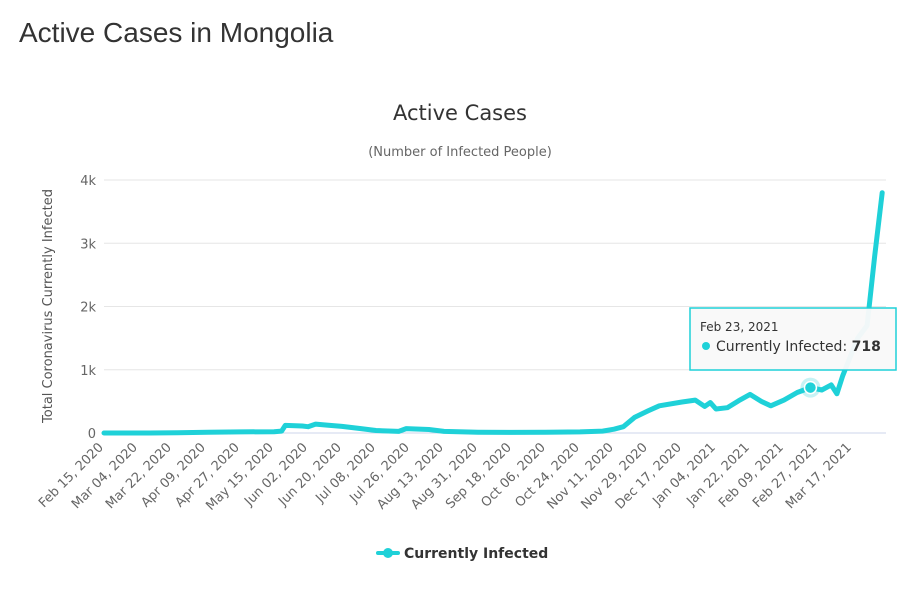 The image size is (923, 590). What do you see at coordinates (866, 347) in the screenshot?
I see `tooltip-value: 718` at bounding box center [866, 347].